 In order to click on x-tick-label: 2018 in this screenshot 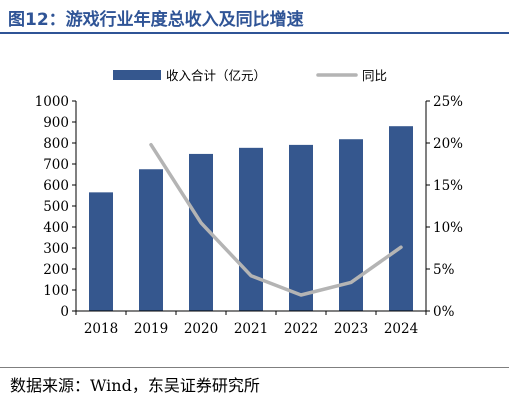, I will do `click(101, 327)`.